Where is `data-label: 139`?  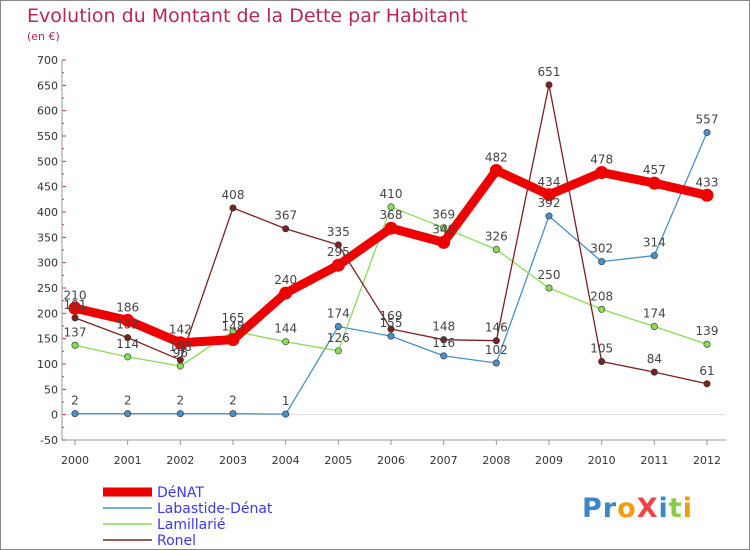
data-label: 139 is located at coordinates (707, 331).